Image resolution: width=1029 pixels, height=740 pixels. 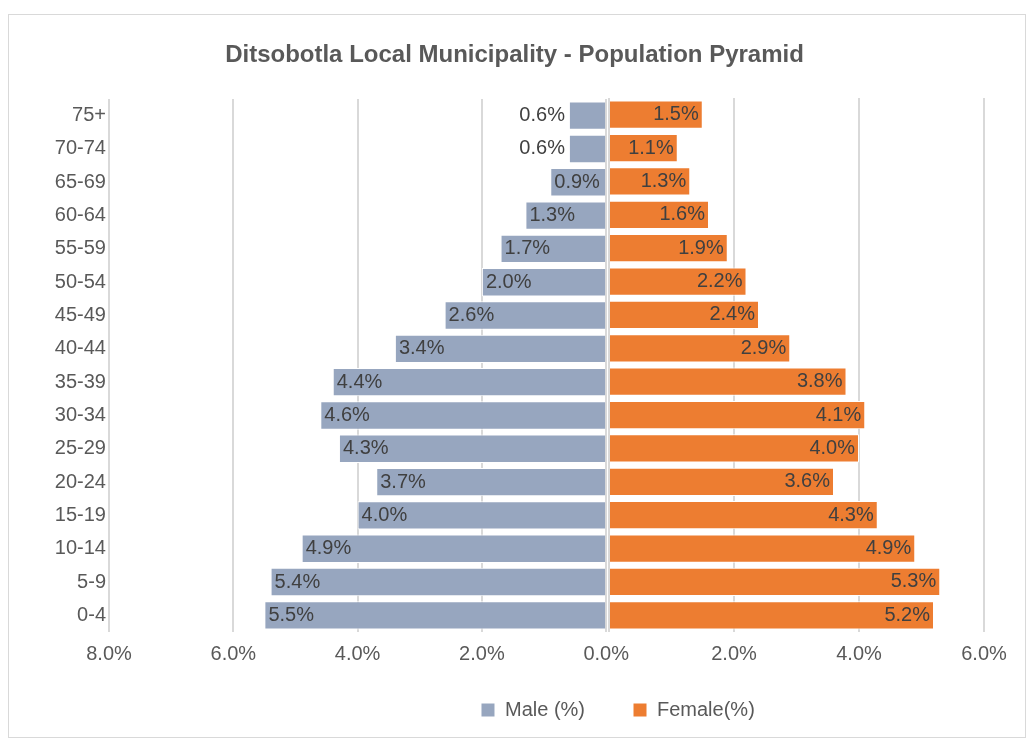 What do you see at coordinates (545, 708) in the screenshot?
I see `legend-label: Male (%)` at bounding box center [545, 708].